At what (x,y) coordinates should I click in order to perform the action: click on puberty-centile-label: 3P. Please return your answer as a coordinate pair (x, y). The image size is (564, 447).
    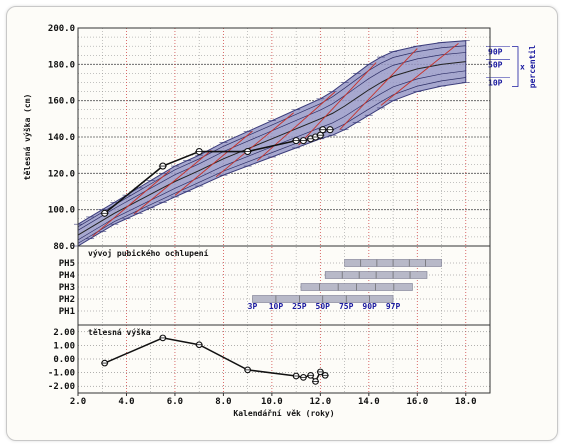
    Looking at the image, I should click on (253, 306).